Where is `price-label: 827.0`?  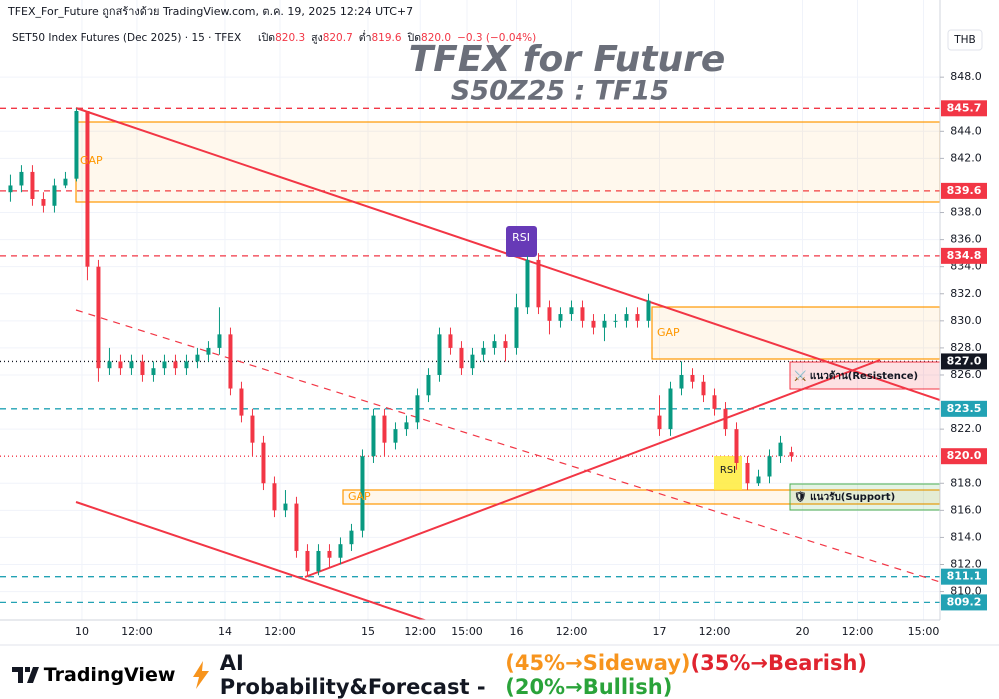 price-label: 827.0 is located at coordinates (964, 360).